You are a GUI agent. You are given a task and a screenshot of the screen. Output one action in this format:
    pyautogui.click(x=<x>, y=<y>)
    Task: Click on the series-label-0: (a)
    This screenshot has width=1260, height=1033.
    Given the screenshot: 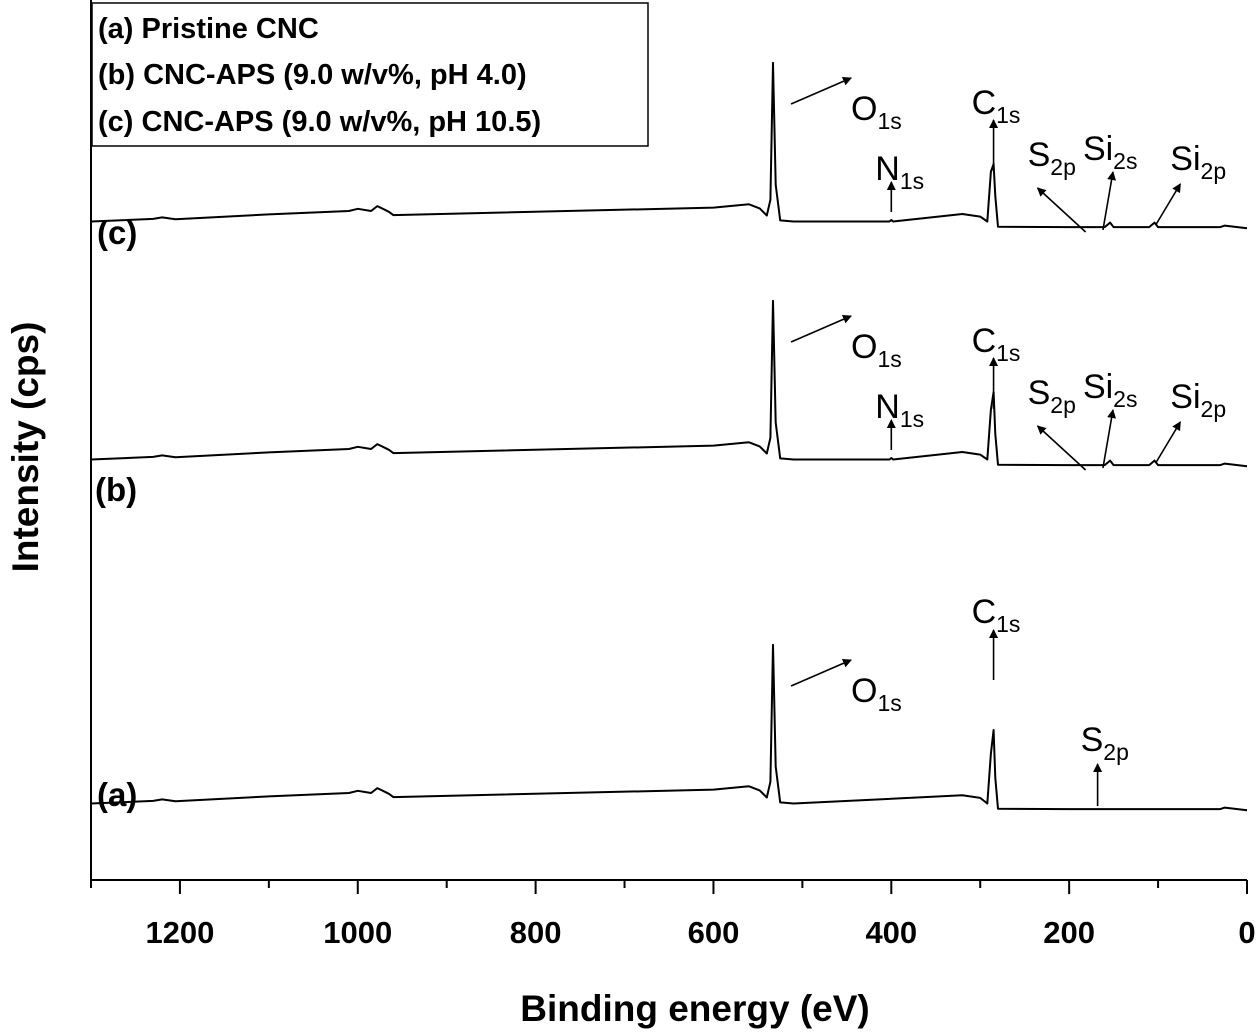 What is the action you would take?
    pyautogui.click(x=117, y=794)
    